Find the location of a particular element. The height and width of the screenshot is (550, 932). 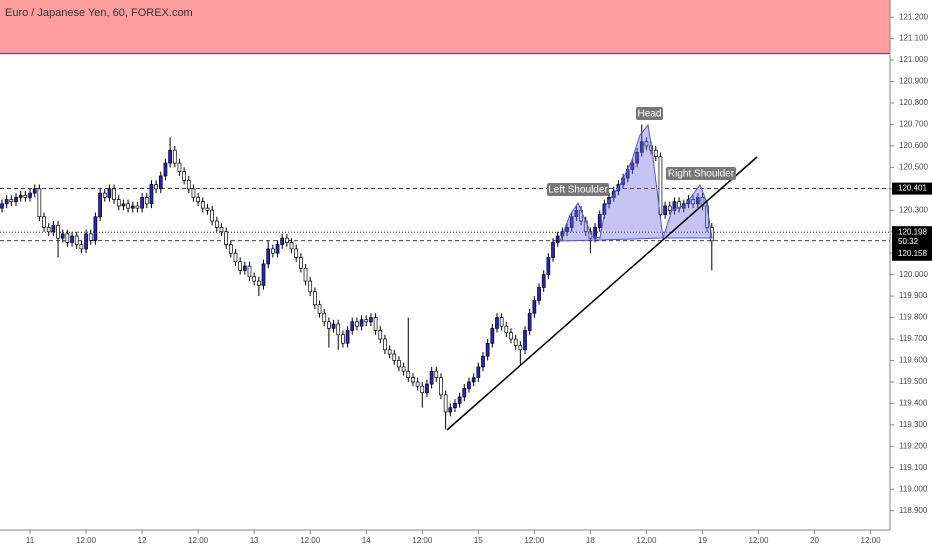

y-tick-label: 120.700 is located at coordinates (913, 124).